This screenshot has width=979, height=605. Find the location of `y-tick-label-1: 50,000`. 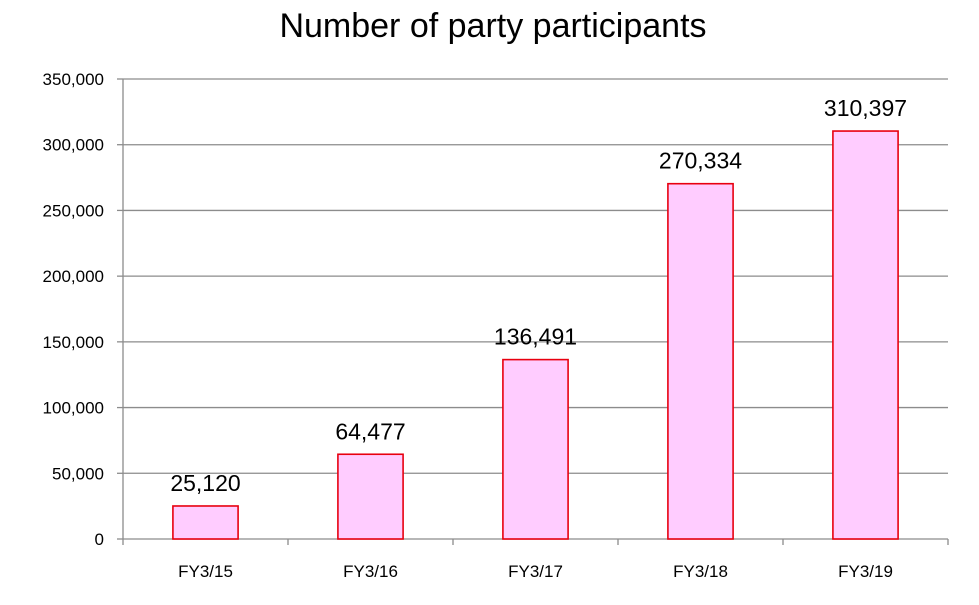

y-tick-label-1: 50,000 is located at coordinates (78, 473).